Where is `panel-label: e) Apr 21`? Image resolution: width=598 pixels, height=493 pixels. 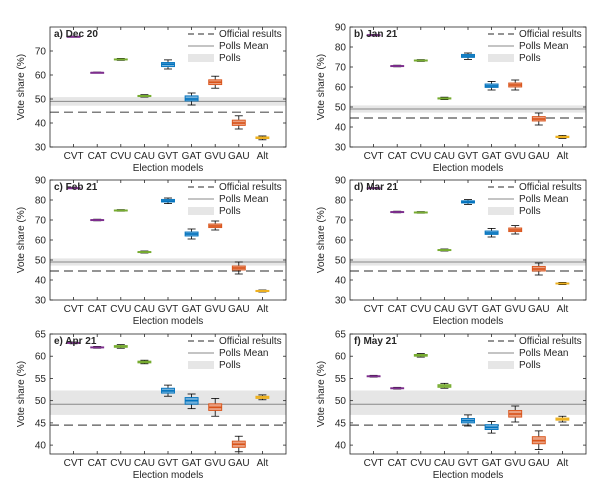 panel-label: e) Apr 21 is located at coordinates (75, 341).